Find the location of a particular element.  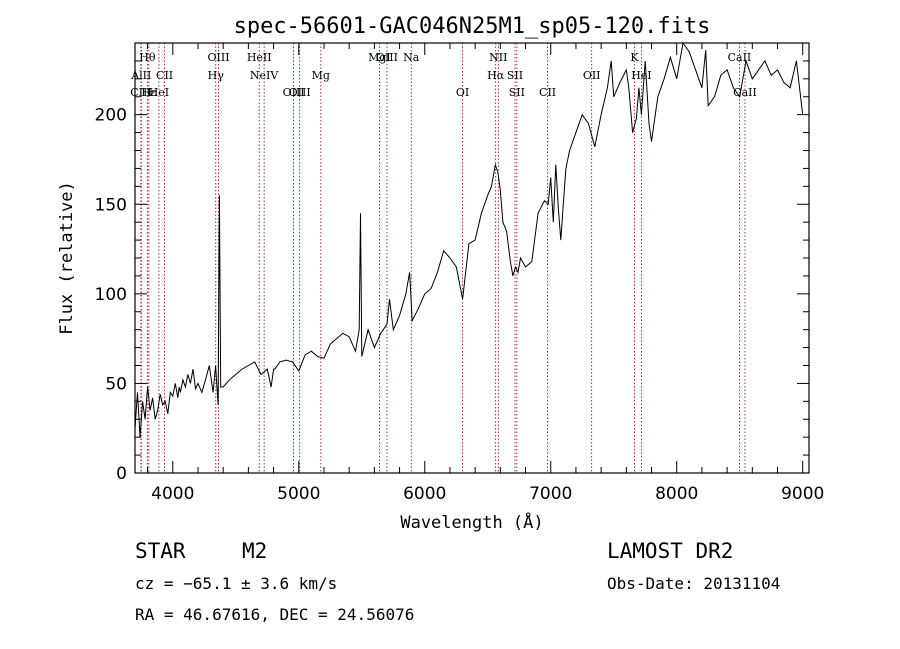

obs-date: Obs-Date: 20131104 is located at coordinates (693, 583).